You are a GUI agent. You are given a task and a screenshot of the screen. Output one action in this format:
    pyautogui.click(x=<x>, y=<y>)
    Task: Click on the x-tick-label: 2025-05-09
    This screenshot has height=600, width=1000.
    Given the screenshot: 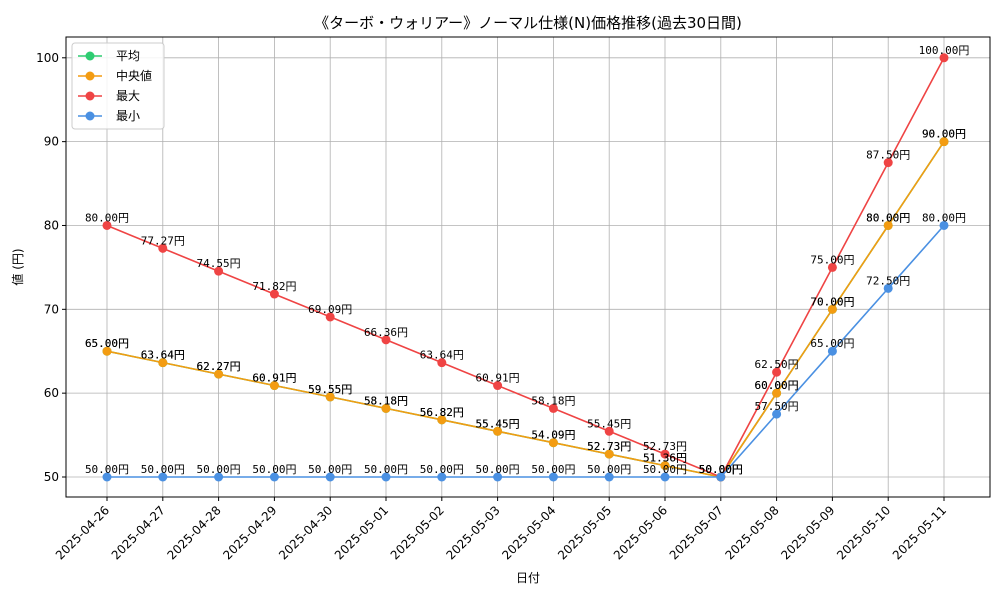 What is the action you would take?
    pyautogui.click(x=807, y=532)
    